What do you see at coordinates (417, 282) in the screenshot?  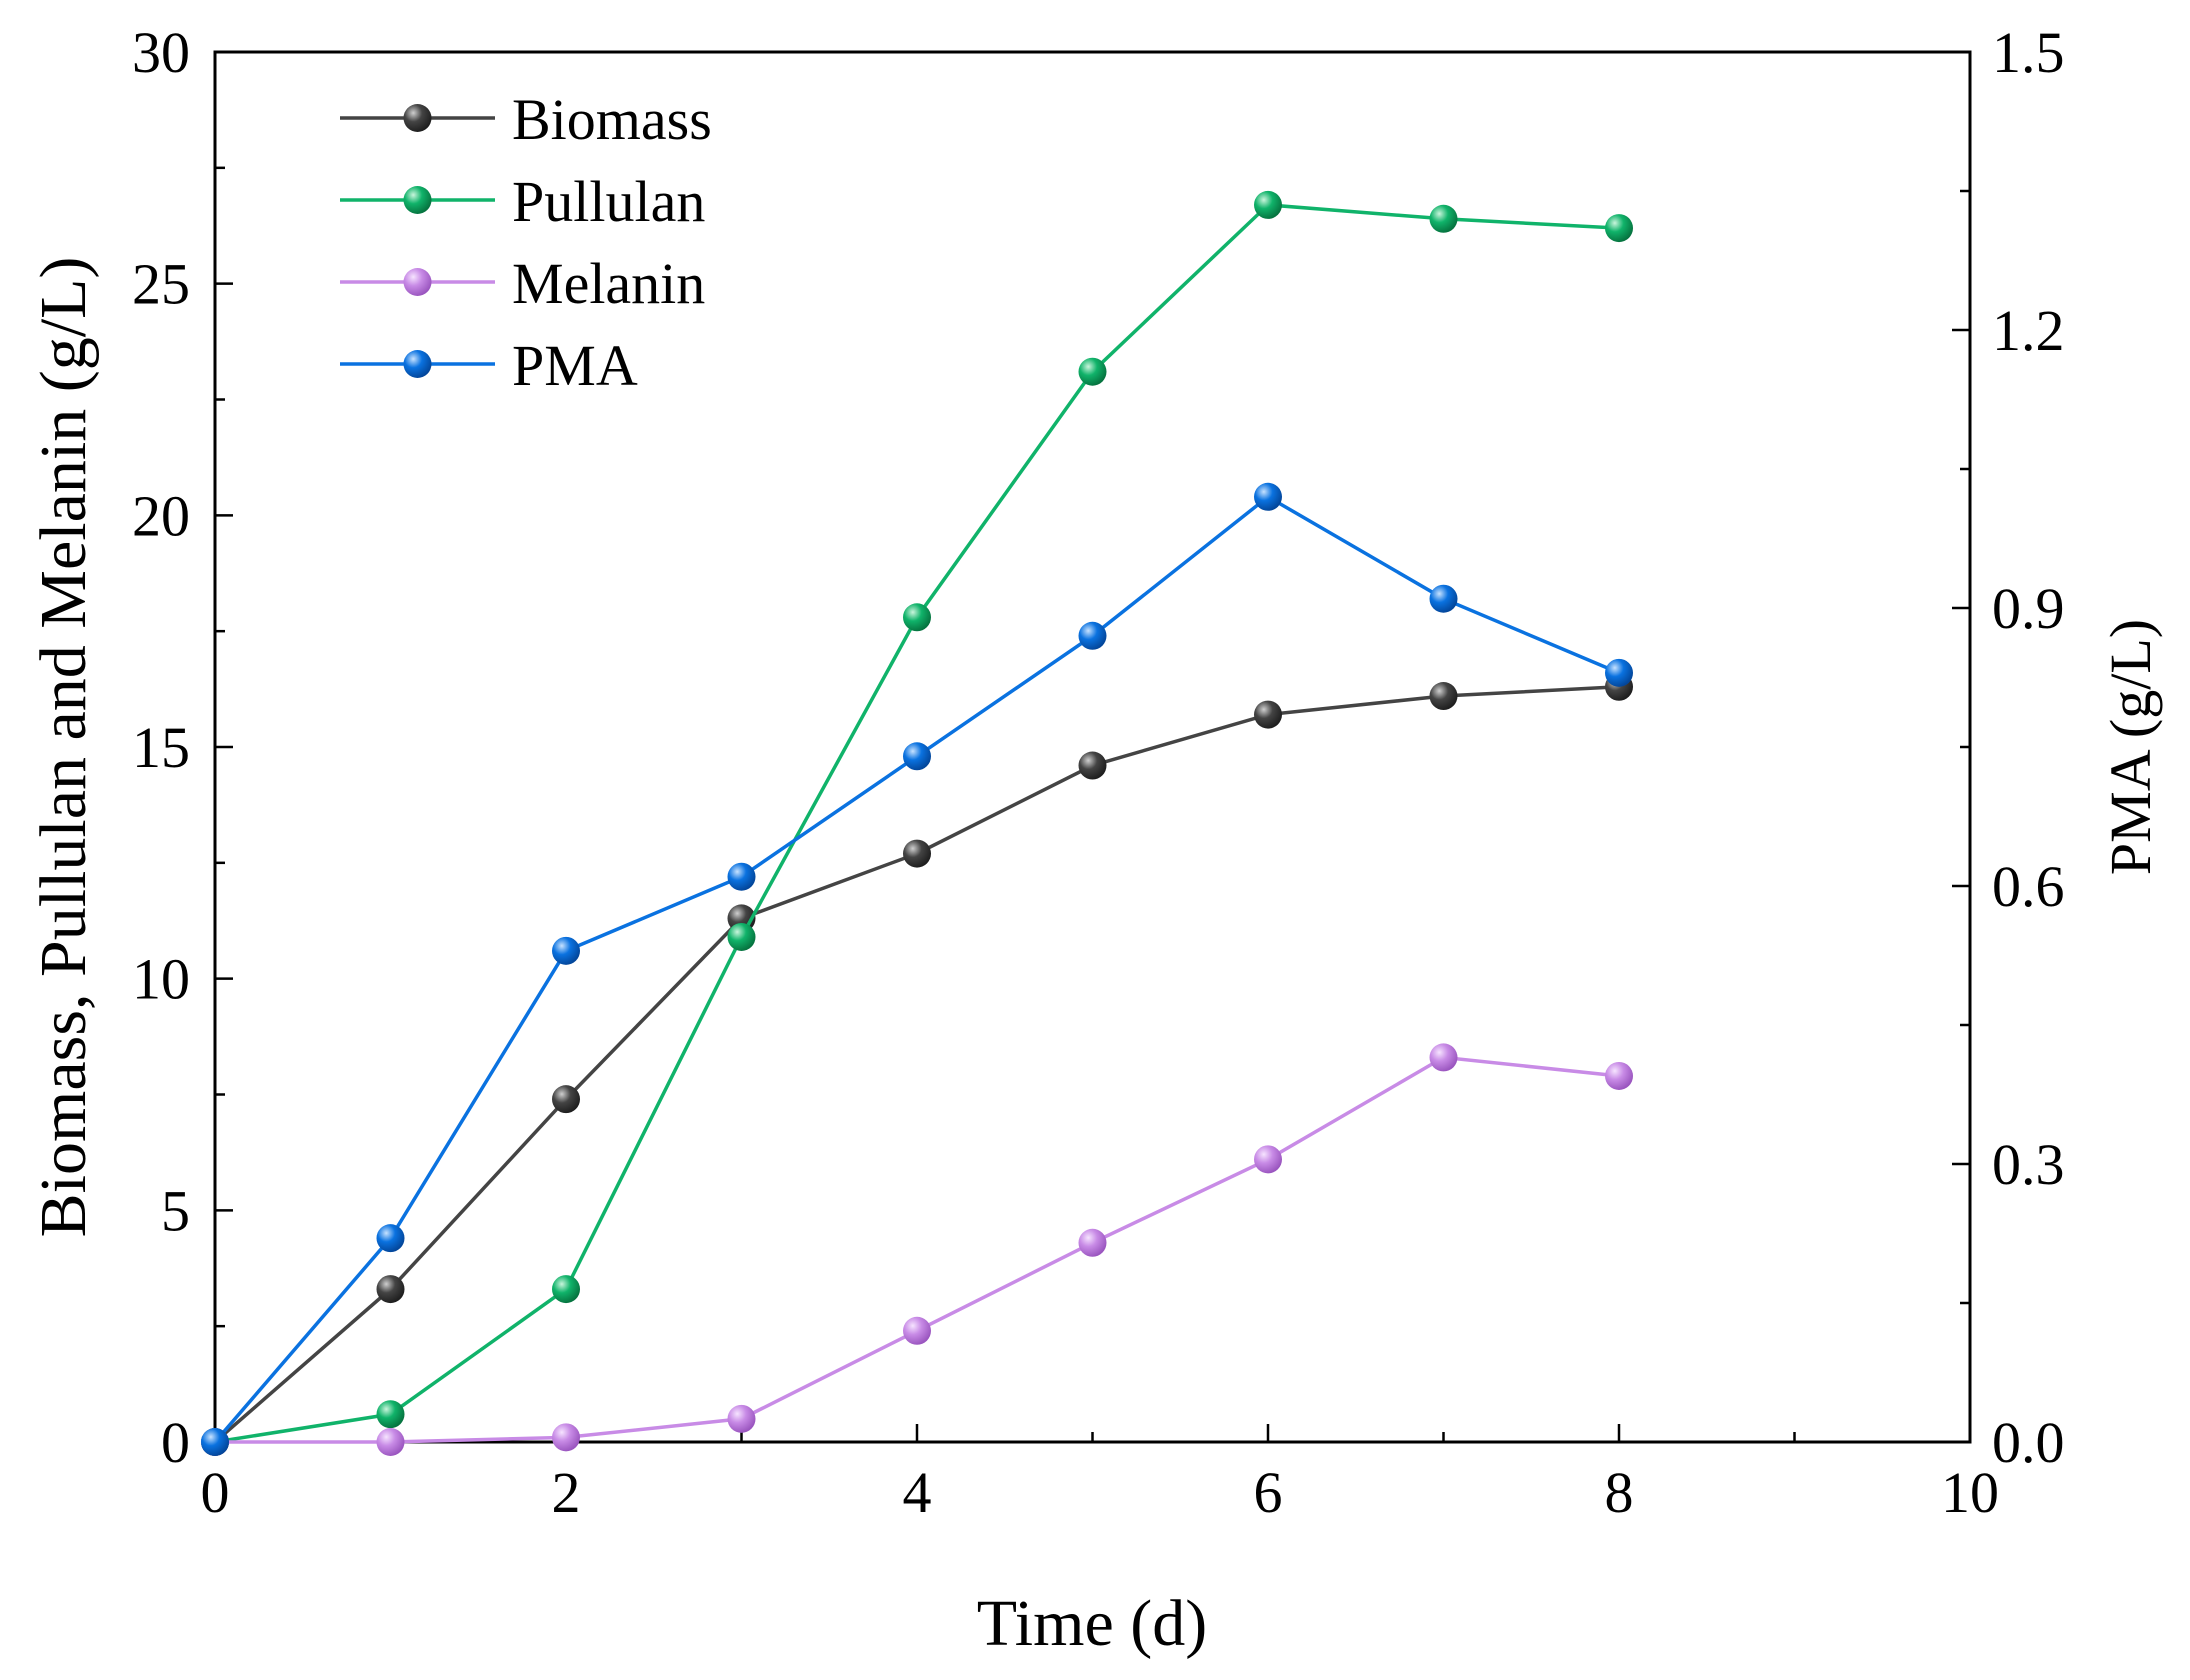 I see `legend-marker-melanin` at bounding box center [417, 282].